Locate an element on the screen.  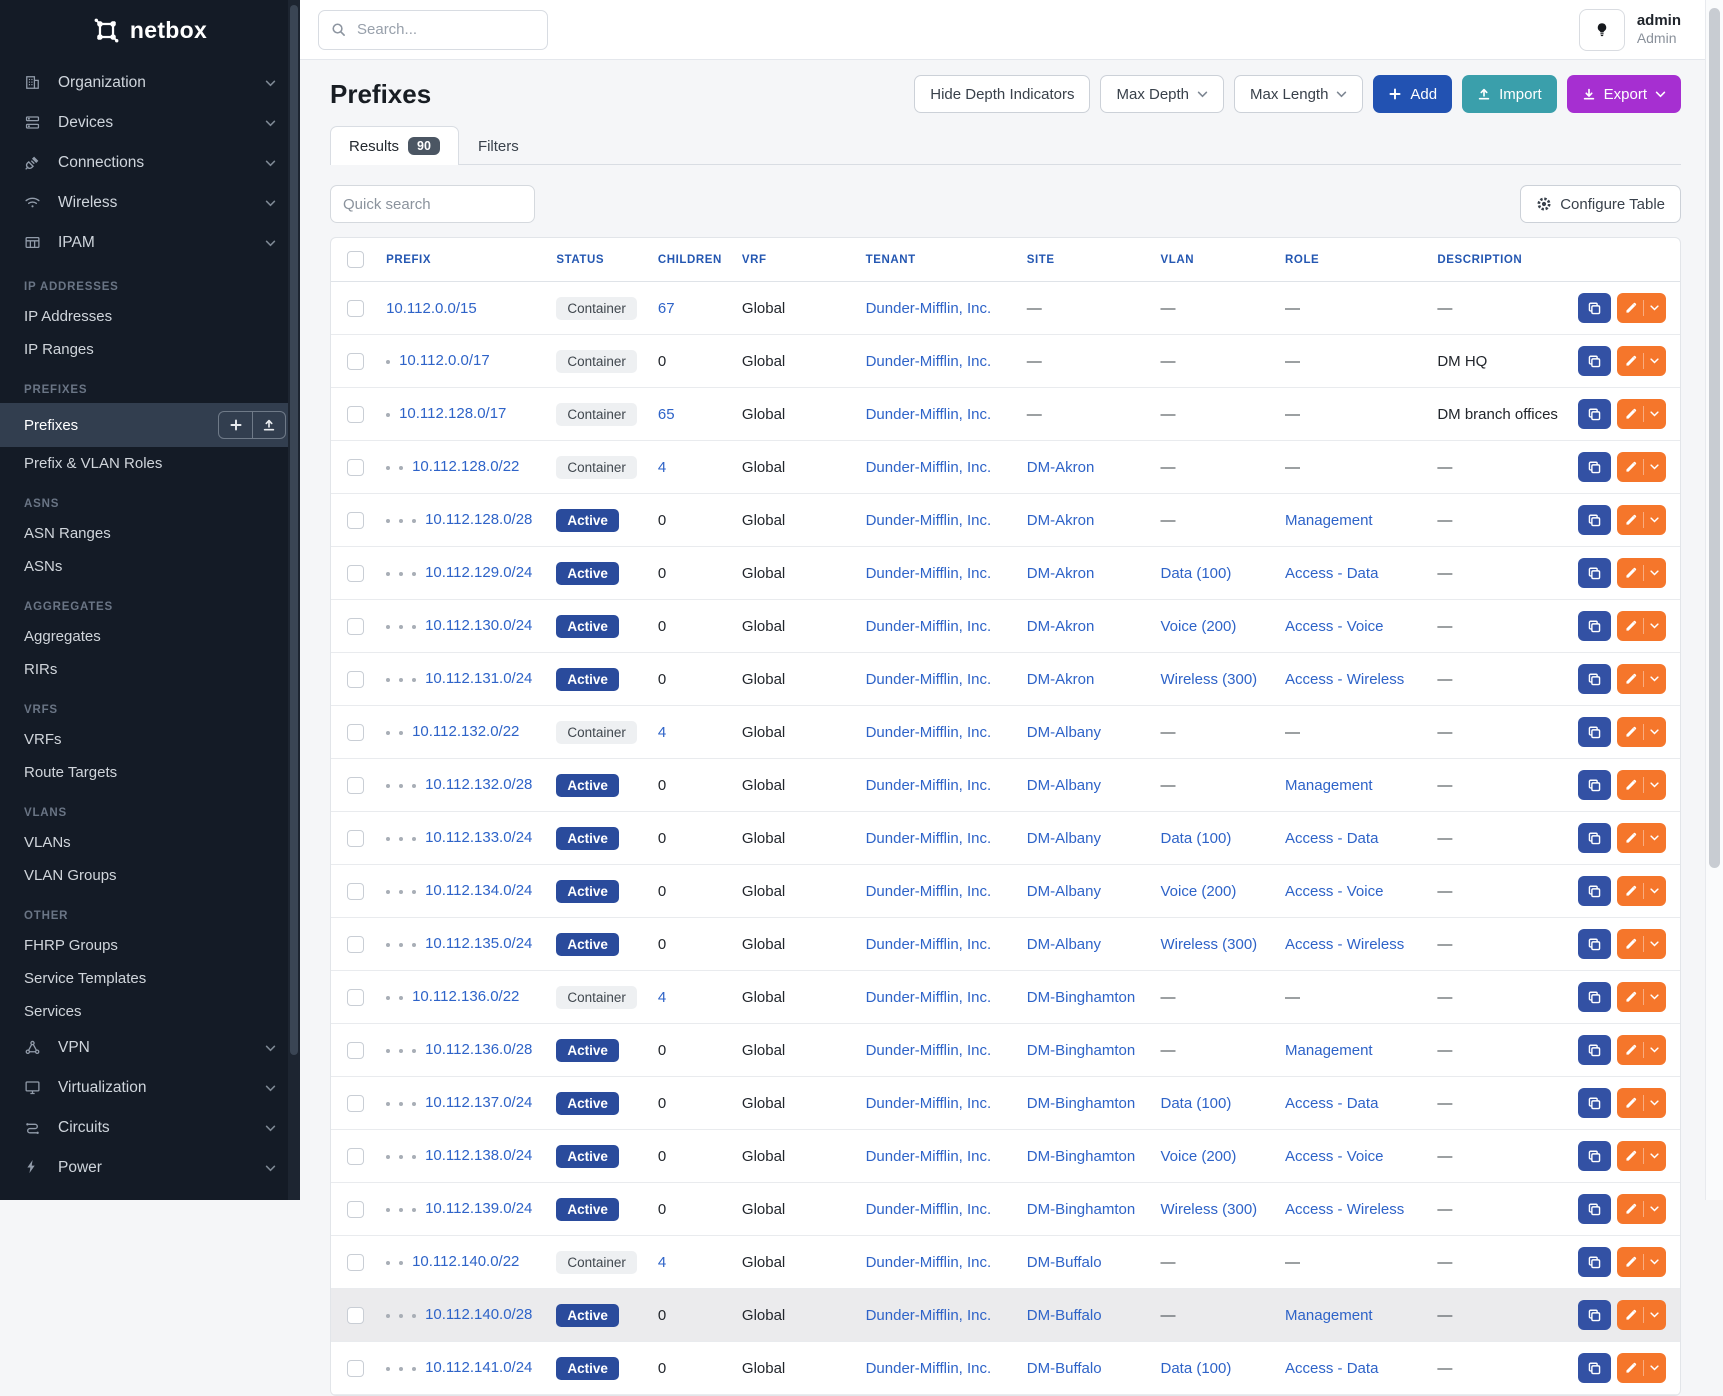
column-header-description: DESCRIPTION is located at coordinates (1497, 260).